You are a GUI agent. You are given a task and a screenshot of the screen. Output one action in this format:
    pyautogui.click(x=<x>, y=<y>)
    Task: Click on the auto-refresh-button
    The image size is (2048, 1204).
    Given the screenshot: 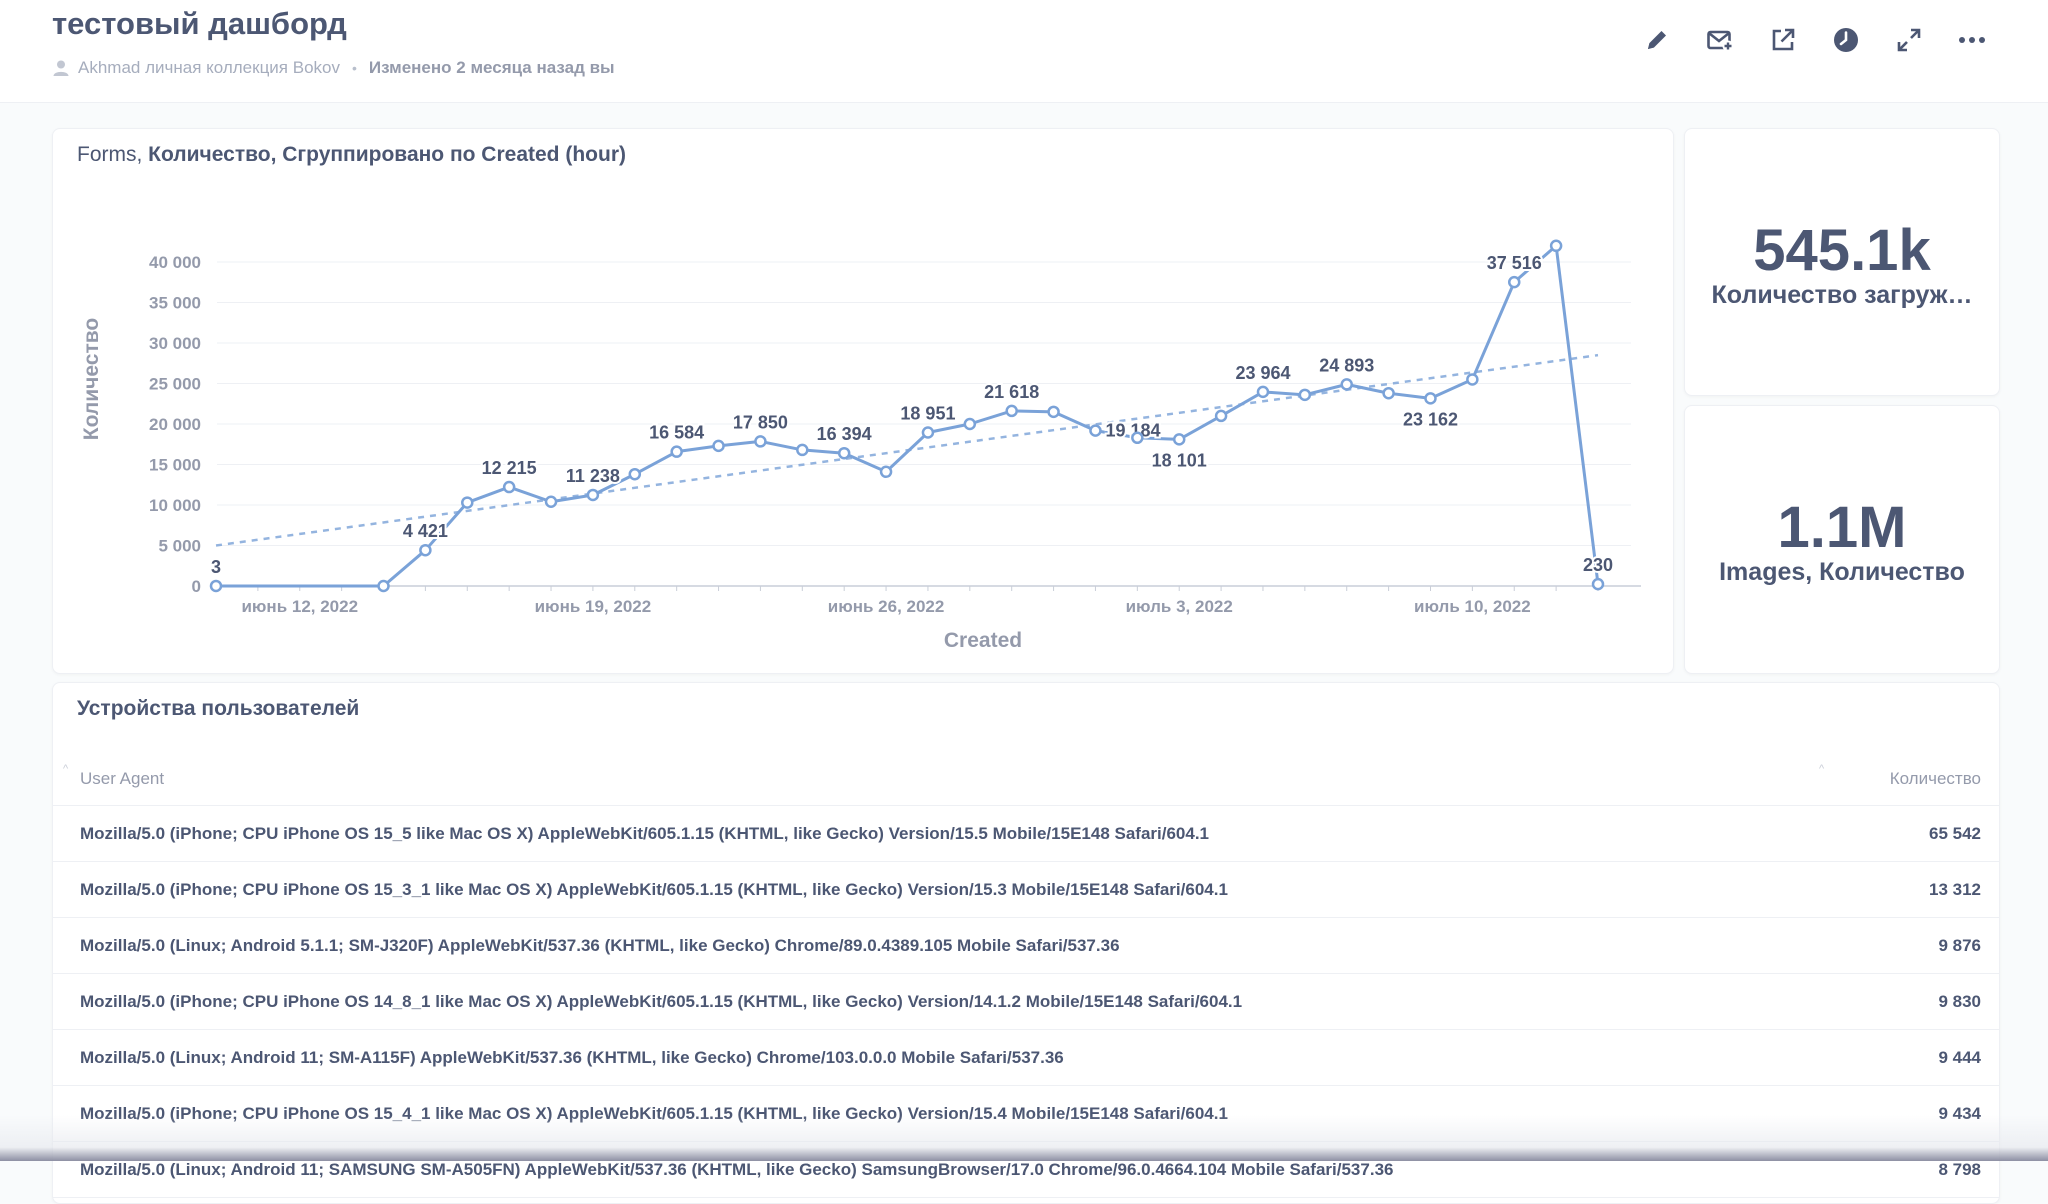 What is the action you would take?
    pyautogui.click(x=1845, y=40)
    